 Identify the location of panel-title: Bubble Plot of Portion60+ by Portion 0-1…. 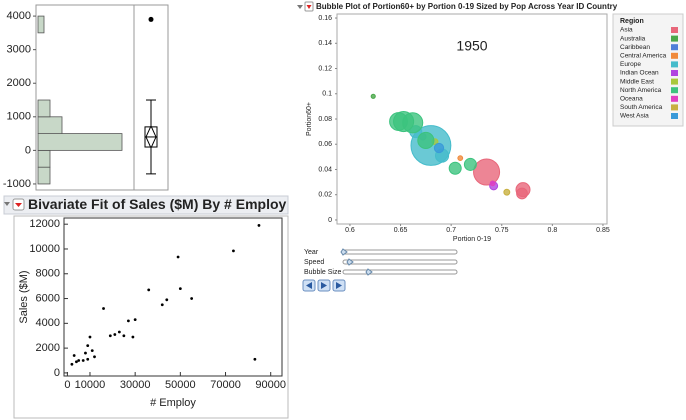
(467, 6).